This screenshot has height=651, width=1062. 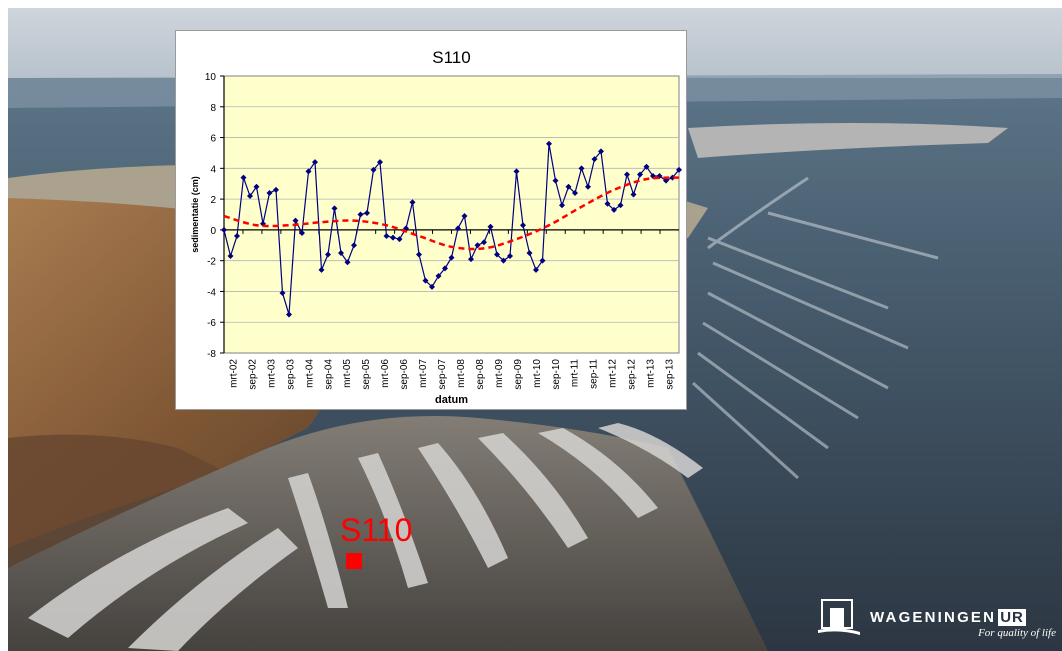 I want to click on y-tick-label: -4, so click(x=211, y=292).